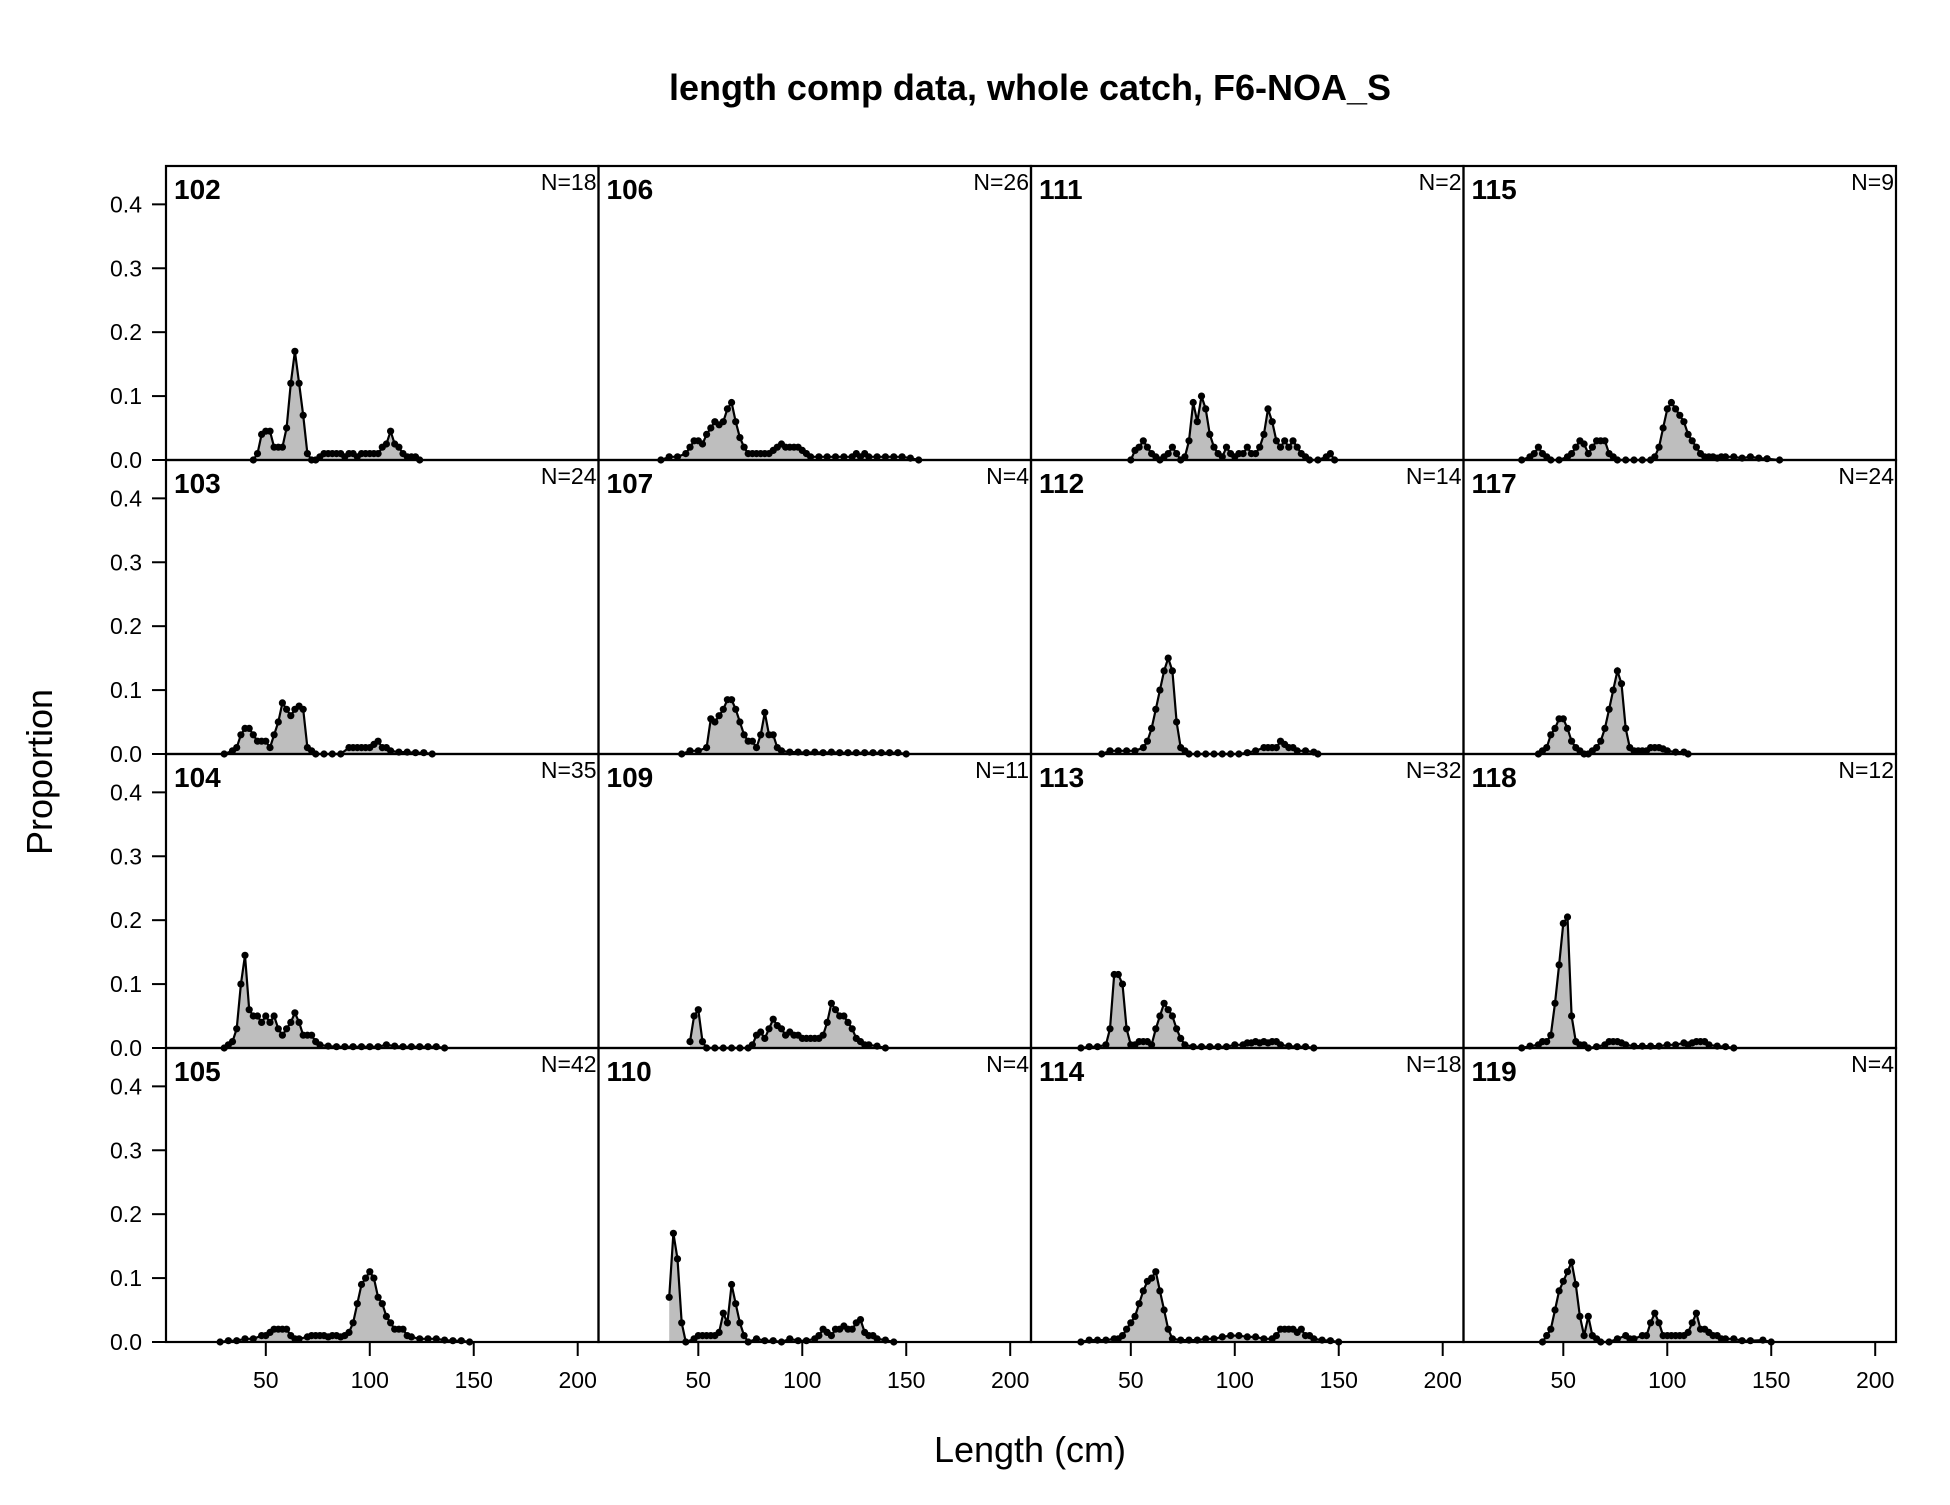  I want to click on panel-label: 112, so click(1061, 483).